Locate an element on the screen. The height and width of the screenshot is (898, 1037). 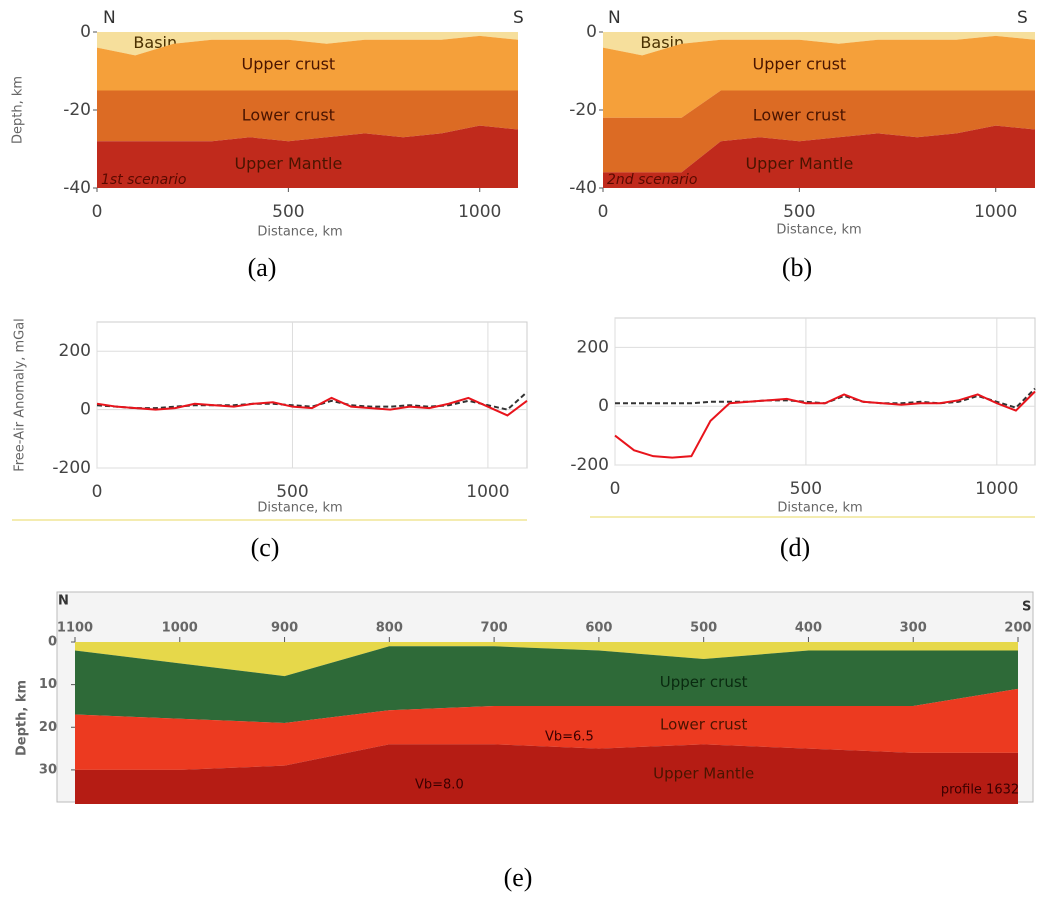
x-tick-label: 800 is located at coordinates (389, 628).